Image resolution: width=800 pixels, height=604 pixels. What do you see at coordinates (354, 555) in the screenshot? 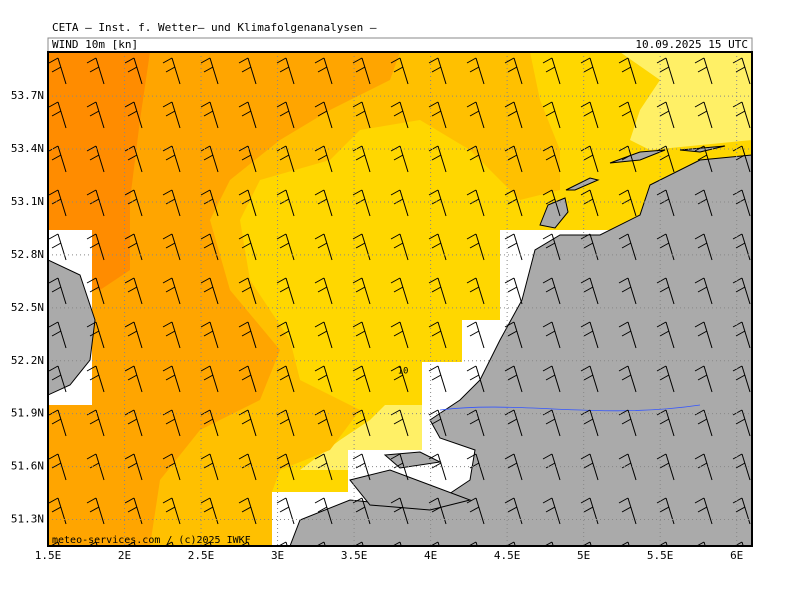
I see `x-tick-label: 3.5E` at bounding box center [354, 555].